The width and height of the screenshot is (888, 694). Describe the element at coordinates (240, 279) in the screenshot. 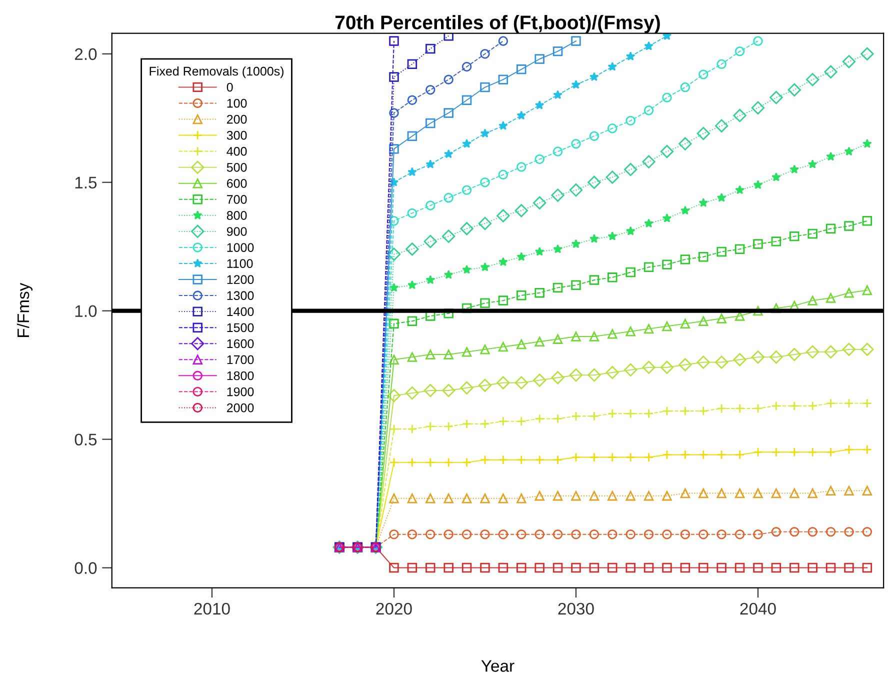

I see `legend-label: 1200` at that location.